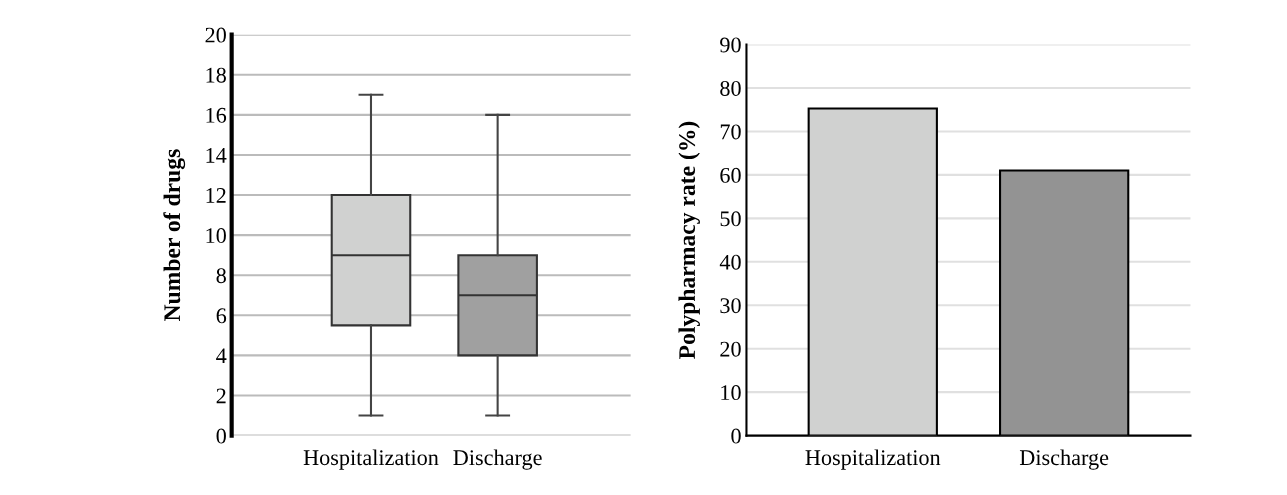 The image size is (1287, 495). Describe the element at coordinates (221, 316) in the screenshot. I see `y-tick-label: 6` at that location.